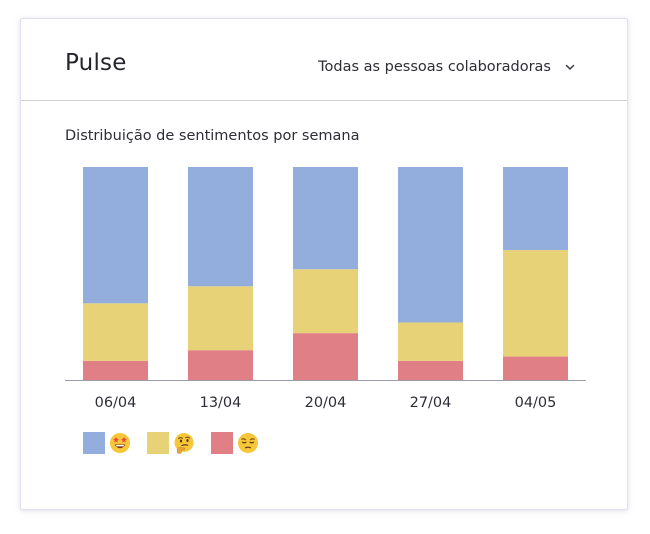 Image resolution: width=650 pixels, height=534 pixels. I want to click on bar-segment-04-05-s1, so click(535, 303).